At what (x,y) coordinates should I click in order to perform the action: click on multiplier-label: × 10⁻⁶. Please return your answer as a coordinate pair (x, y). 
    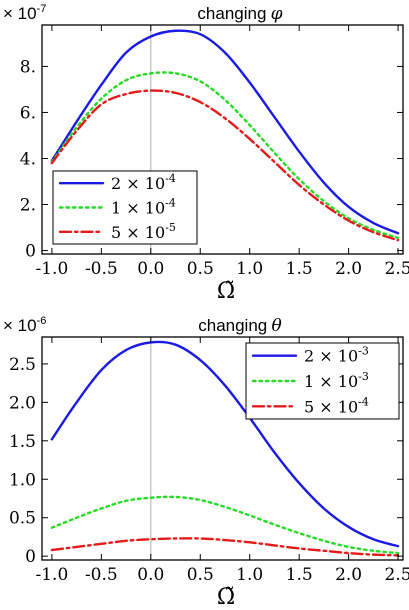
    Looking at the image, I should click on (24, 325).